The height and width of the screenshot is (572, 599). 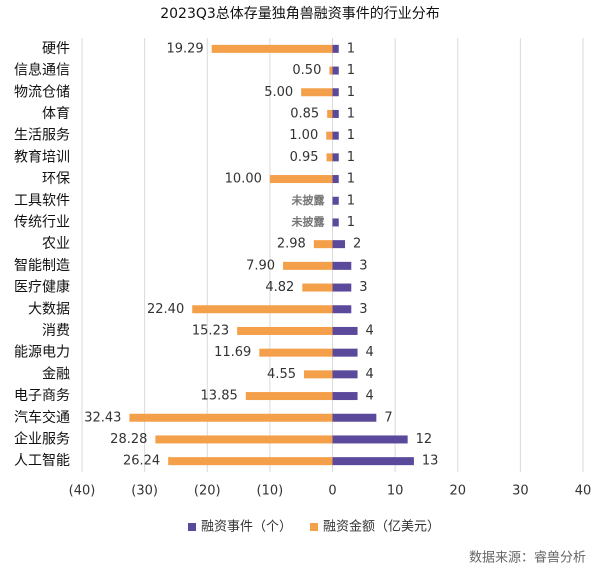 I want to click on category-label: 信息通信, so click(x=42, y=70).